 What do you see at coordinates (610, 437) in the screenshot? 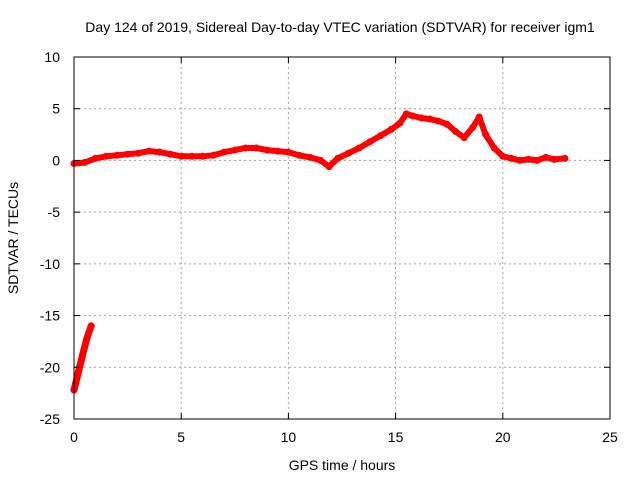
I see `x-tick-label: 25` at bounding box center [610, 437].